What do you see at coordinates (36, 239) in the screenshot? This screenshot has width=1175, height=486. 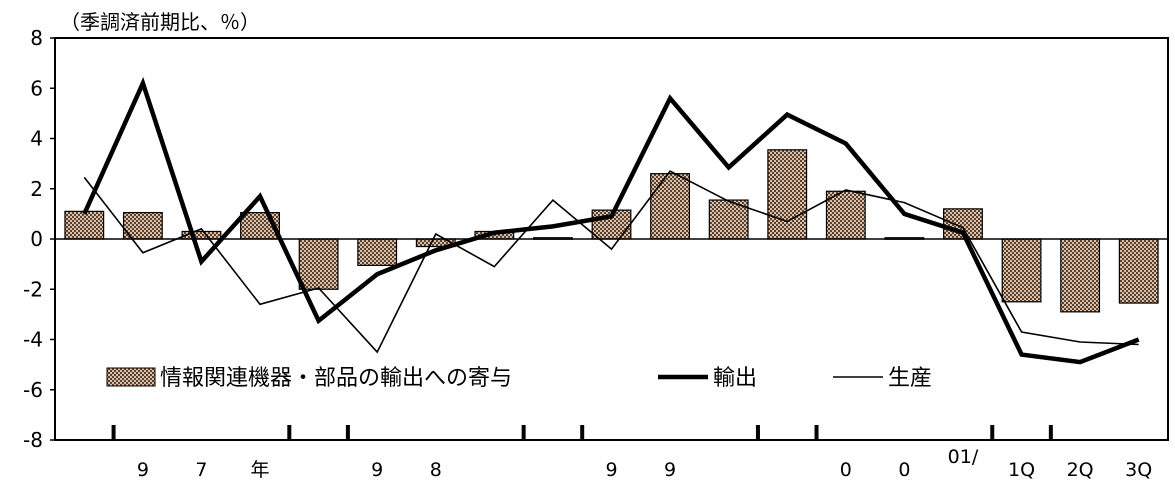 I see `y-tick-label: 0` at bounding box center [36, 239].